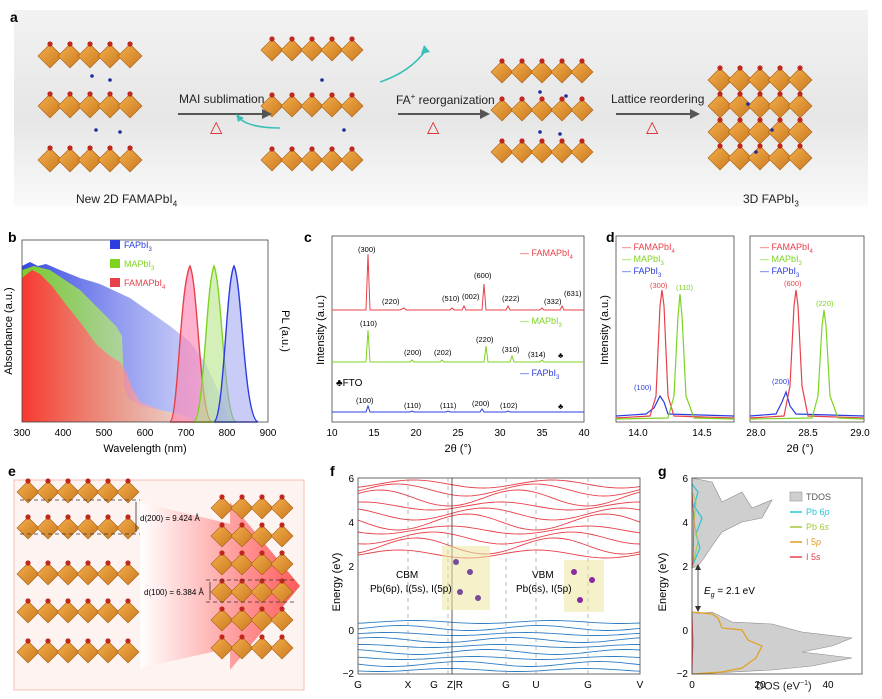 This screenshot has width=882, height=699. What do you see at coordinates (545, 321) in the screenshot?
I see `trace-label-mapbi3-name: MAPbI` at bounding box center [545, 321].